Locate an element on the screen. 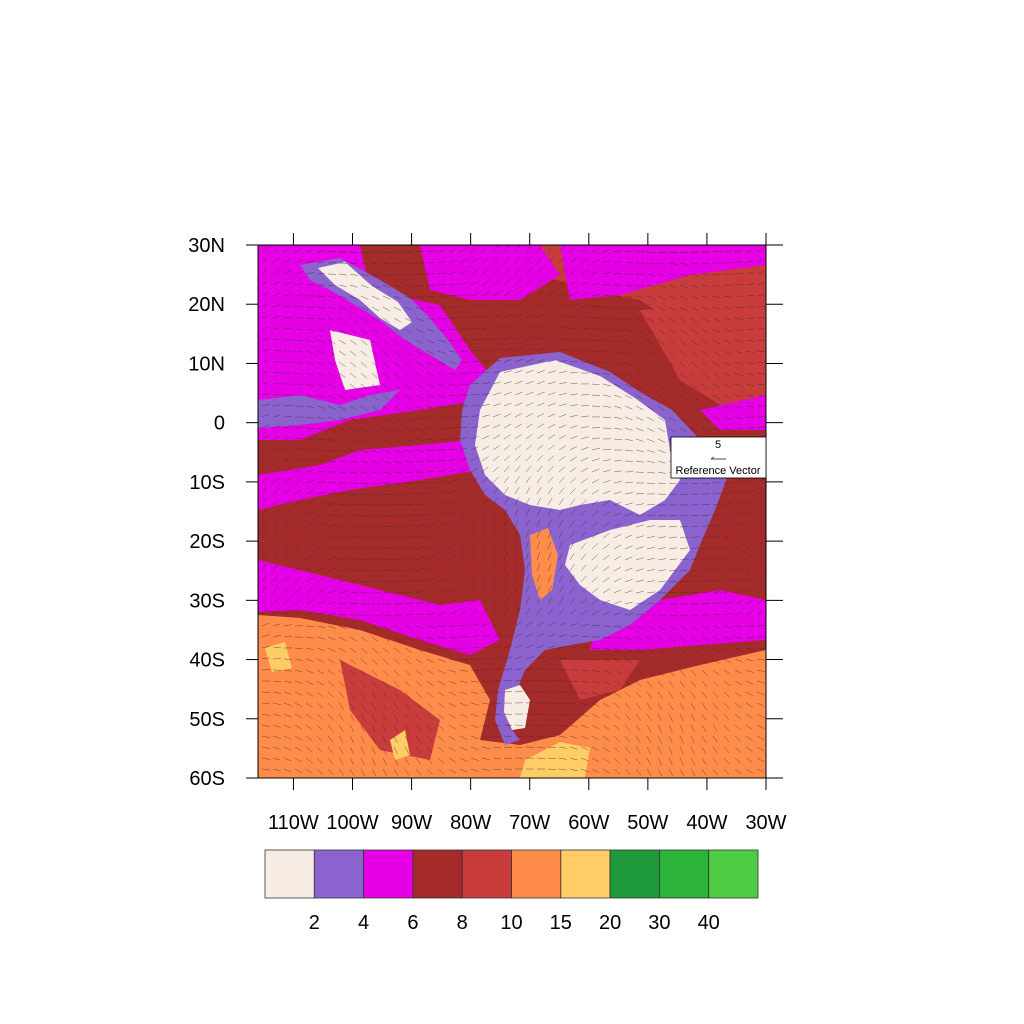  x-tick-label: 40W is located at coordinates (706, 823).